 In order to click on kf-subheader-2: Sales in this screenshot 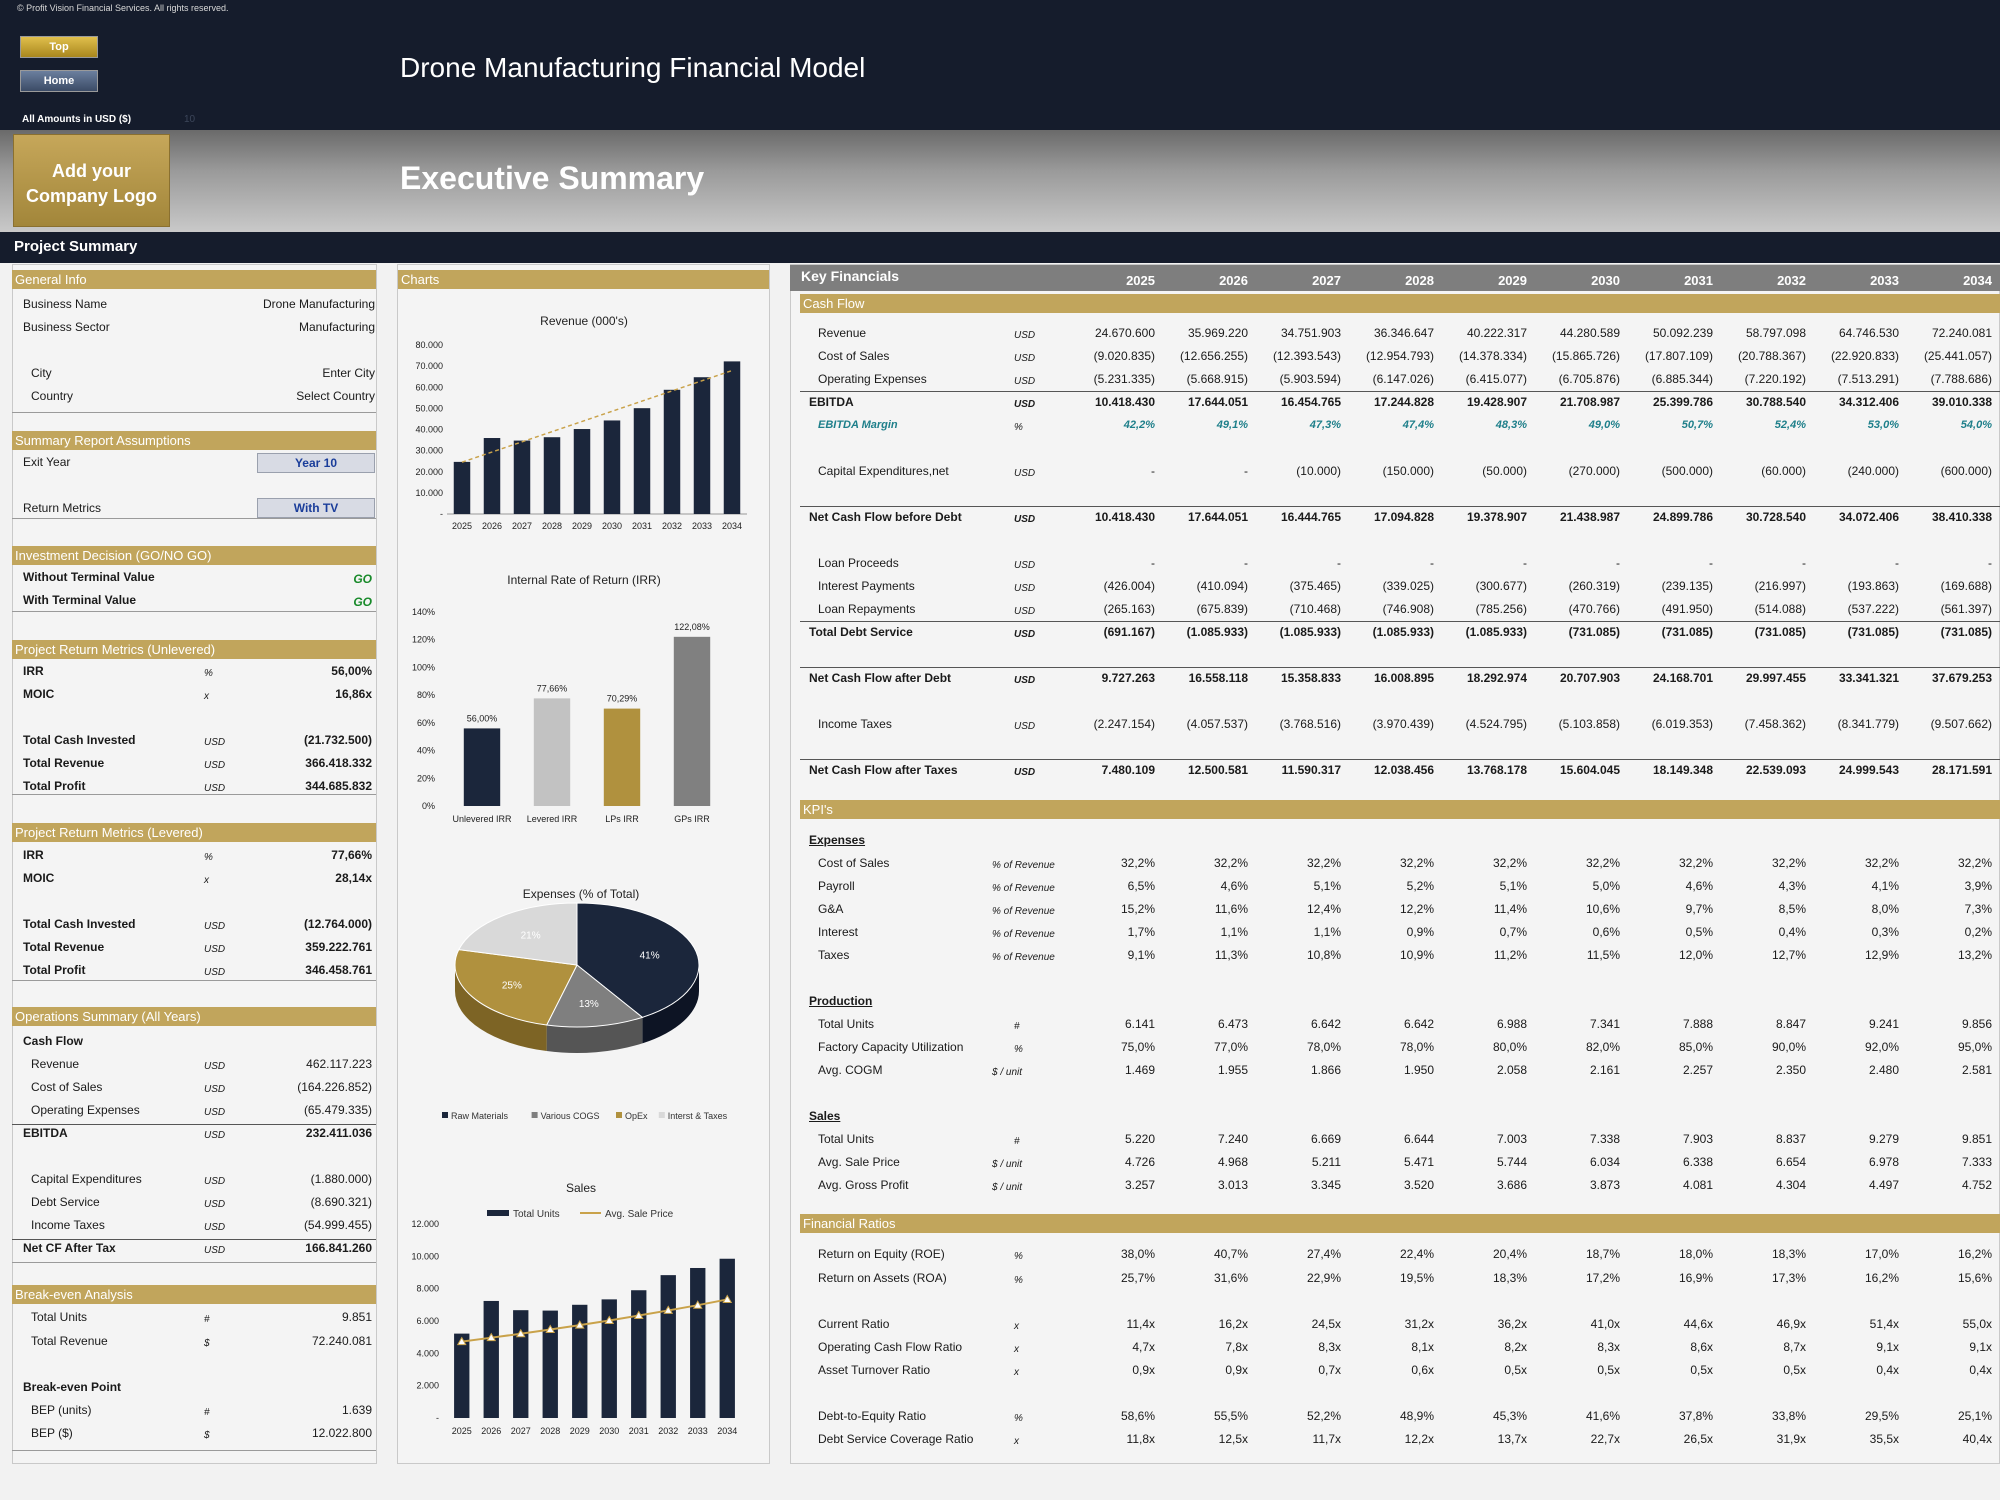, I will do `click(825, 1116)`.